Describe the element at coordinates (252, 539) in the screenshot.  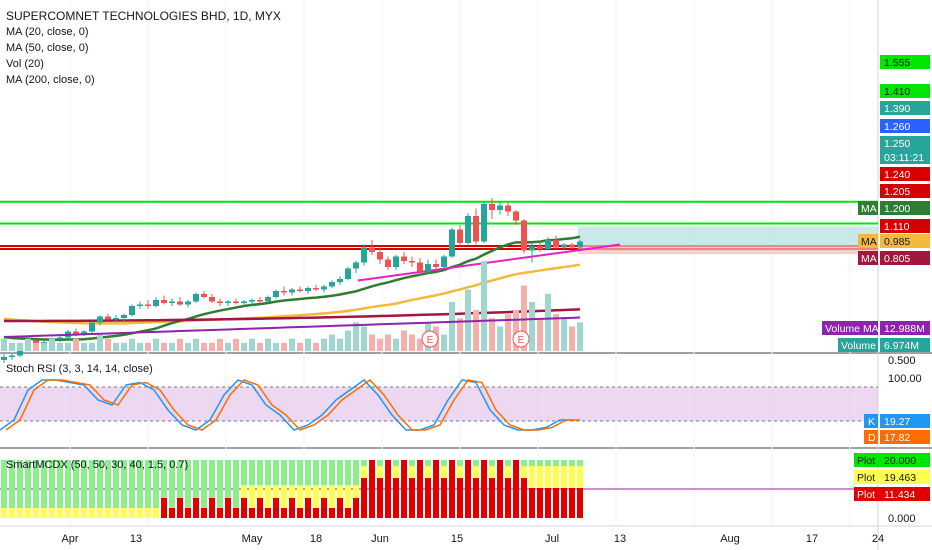
I see `time-axis-tick: May` at that location.